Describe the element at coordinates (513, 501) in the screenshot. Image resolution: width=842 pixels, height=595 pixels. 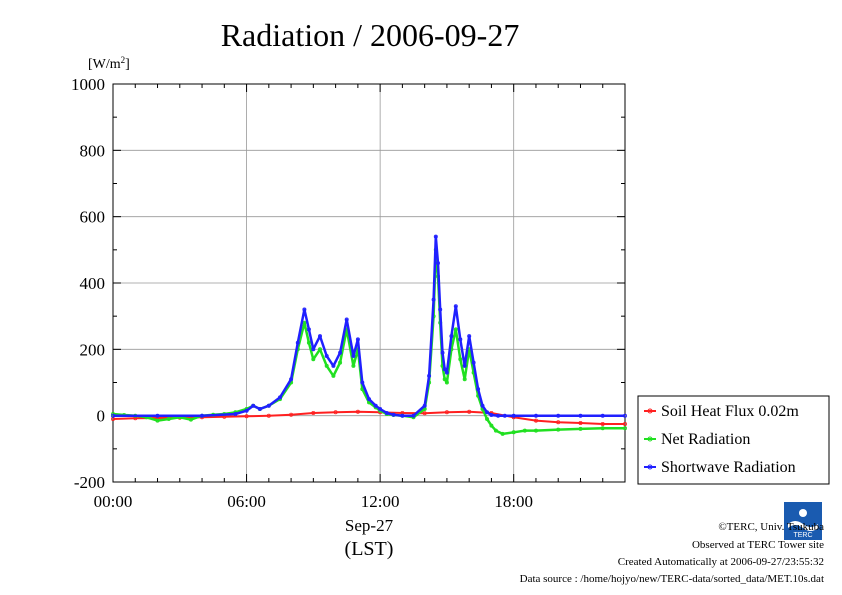
I see `x-tick-label: 18:00` at that location.